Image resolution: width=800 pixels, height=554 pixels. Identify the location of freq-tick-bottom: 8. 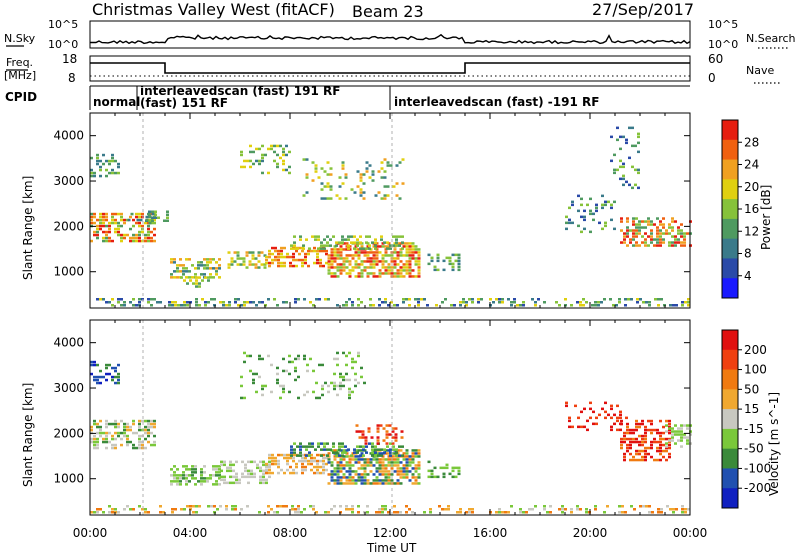
(72, 78).